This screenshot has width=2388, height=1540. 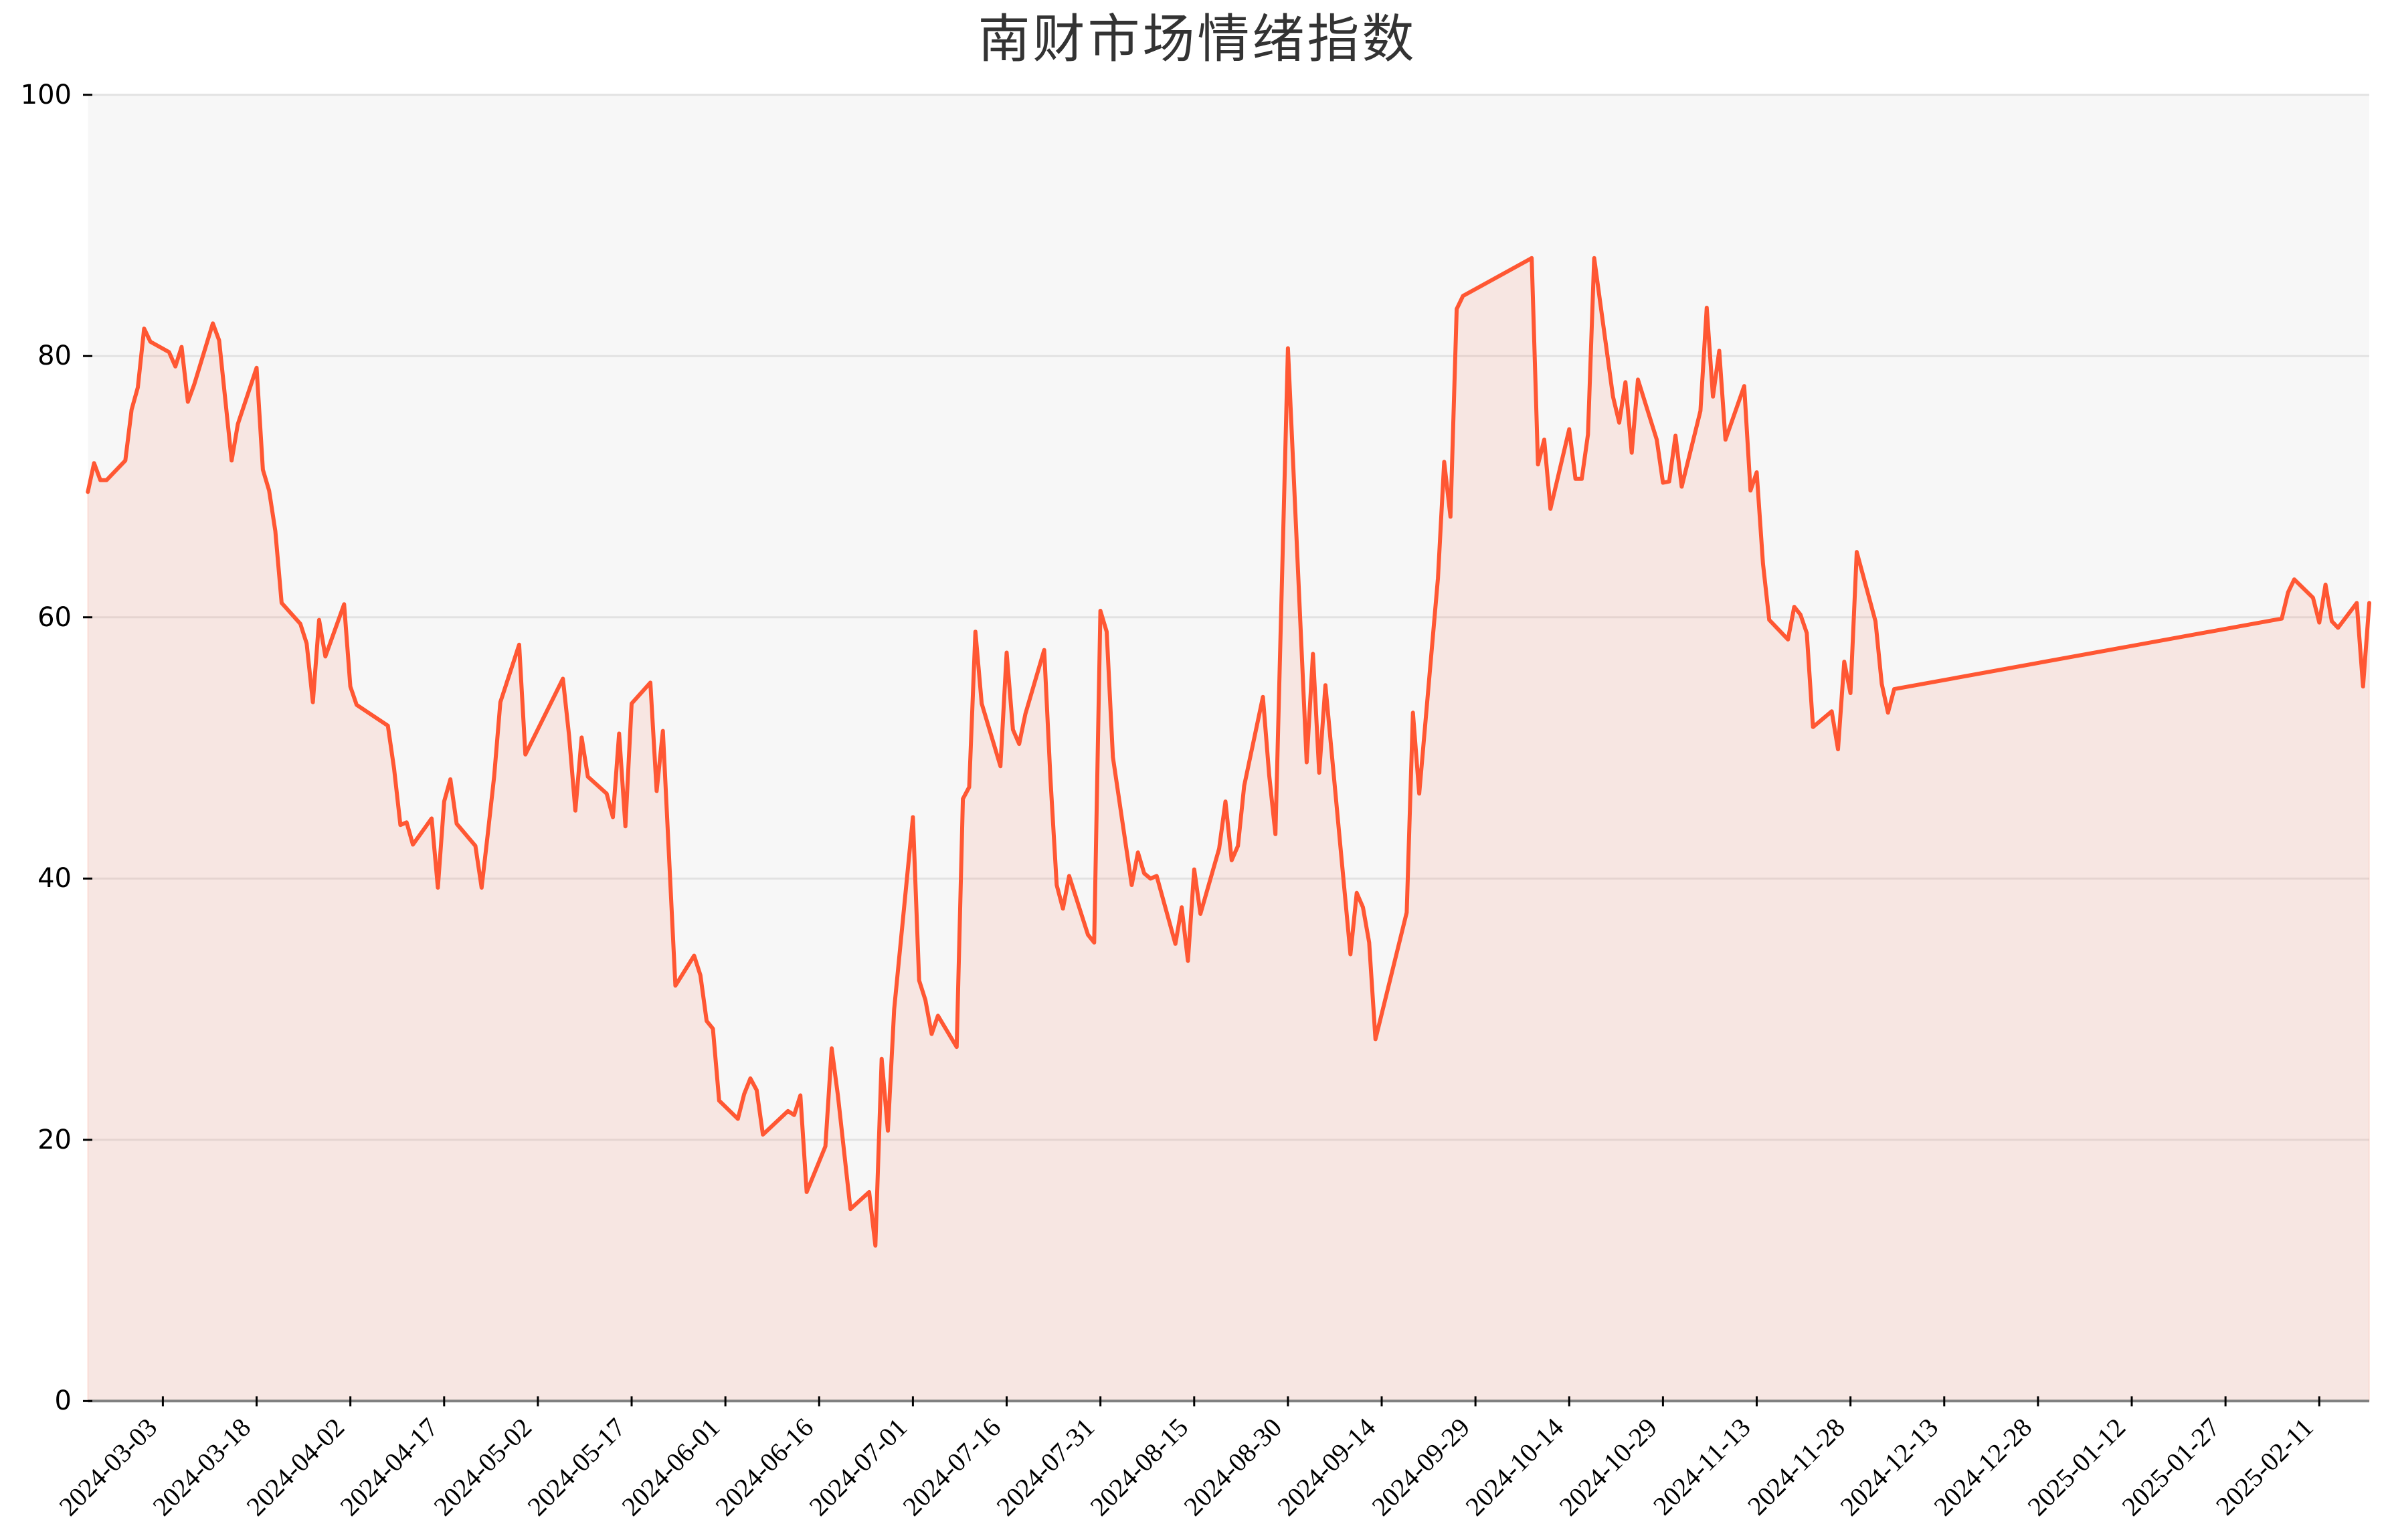 What do you see at coordinates (54, 617) in the screenshot?
I see `y-tick-label: 60` at bounding box center [54, 617].